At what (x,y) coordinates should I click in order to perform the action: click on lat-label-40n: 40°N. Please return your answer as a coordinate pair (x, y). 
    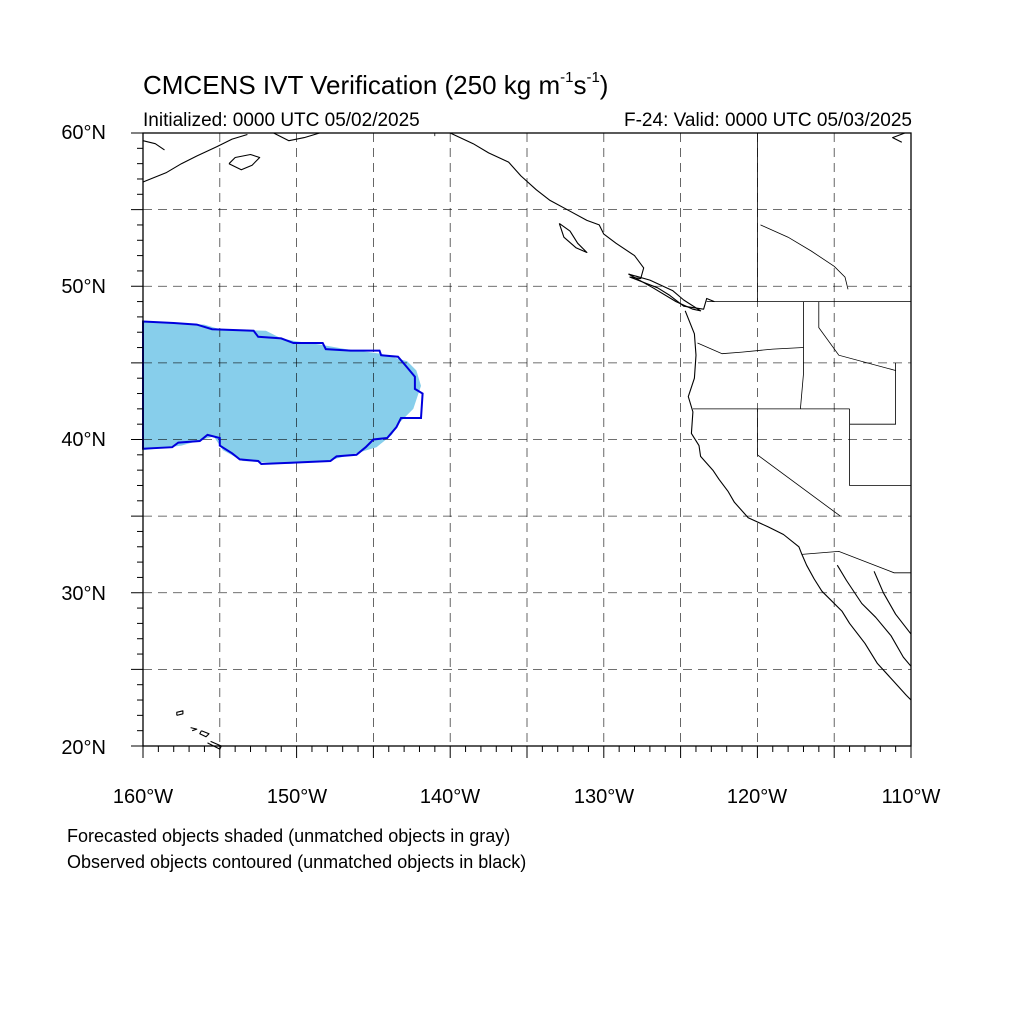
    Looking at the image, I should click on (83, 440).